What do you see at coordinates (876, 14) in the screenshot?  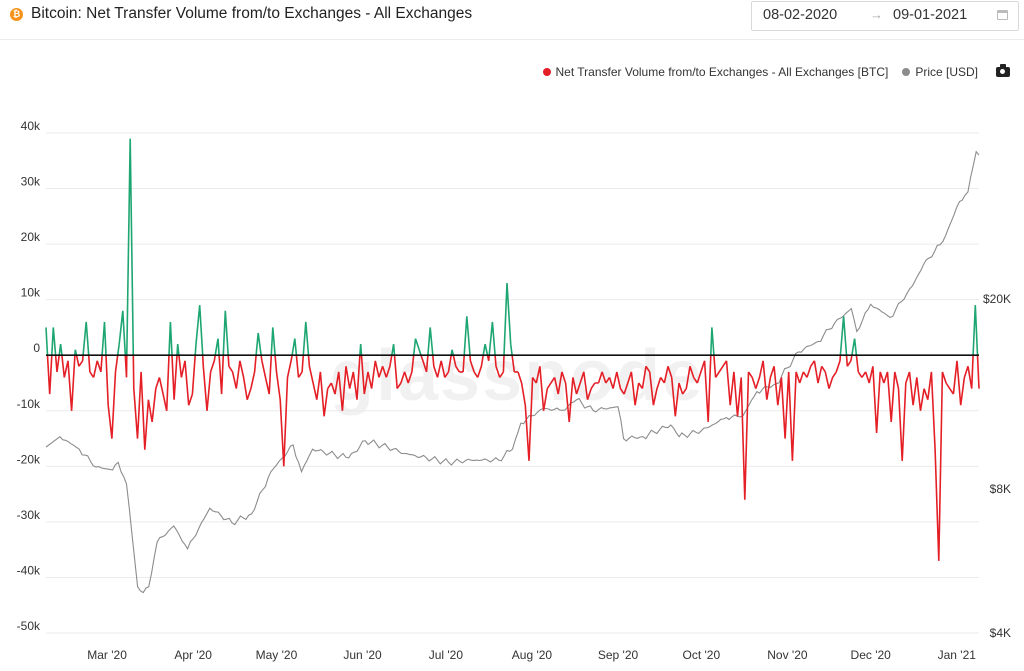 I see `arrow-right-icon: →` at bounding box center [876, 14].